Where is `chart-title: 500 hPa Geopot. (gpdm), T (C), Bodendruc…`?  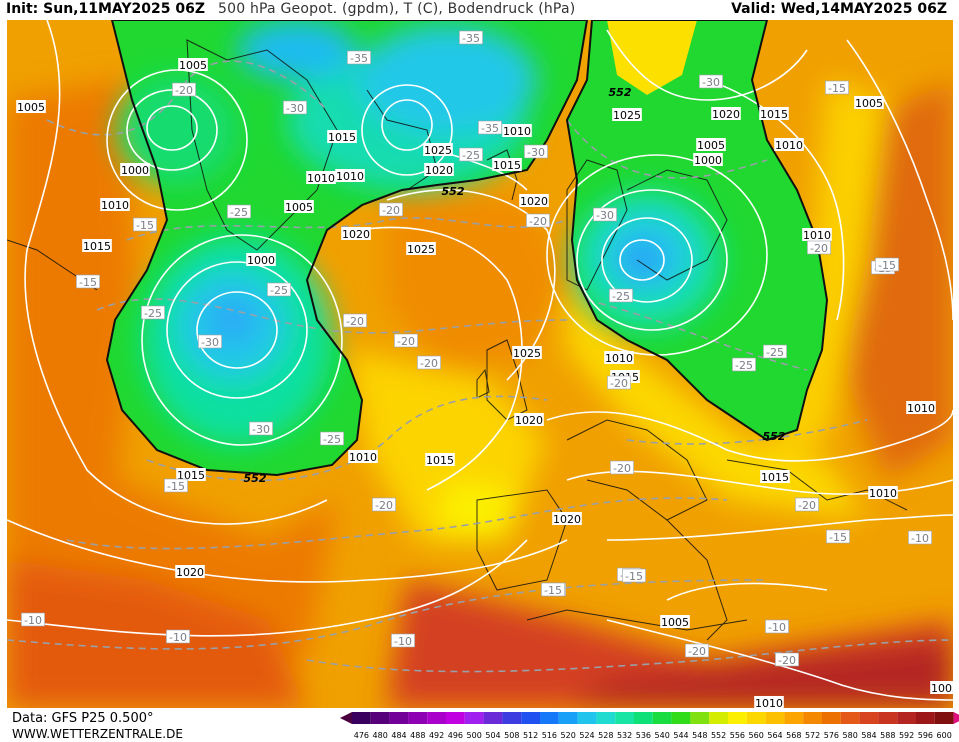 chart-title: 500 hPa Geopot. (gpdm), T (C), Bodendruc… is located at coordinates (397, 9).